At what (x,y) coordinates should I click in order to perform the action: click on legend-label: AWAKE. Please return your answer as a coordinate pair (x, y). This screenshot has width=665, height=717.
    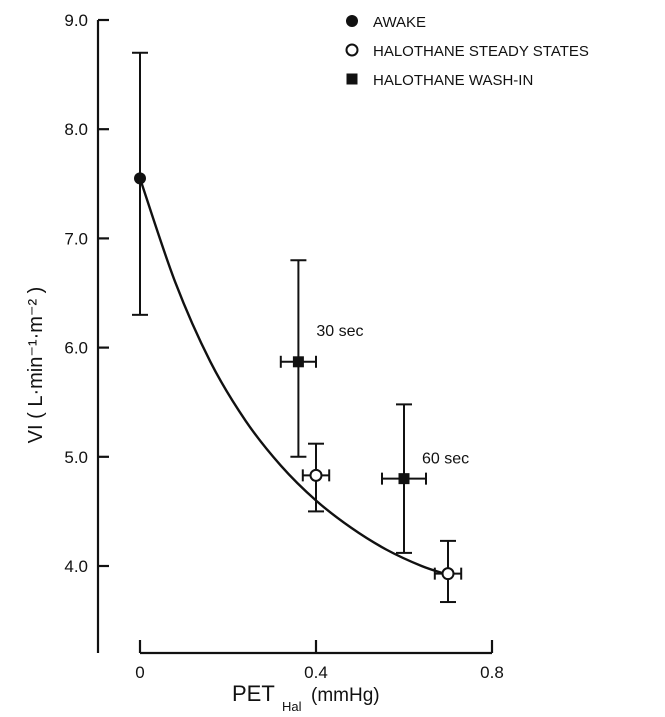
    Looking at the image, I should click on (399, 22).